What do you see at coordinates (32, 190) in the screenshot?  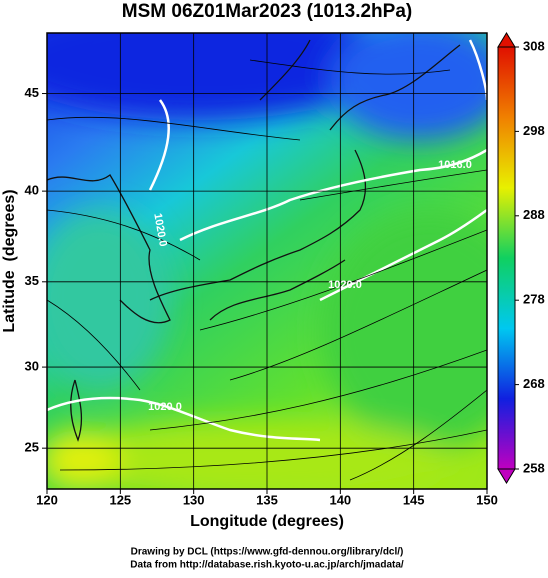 I see `y-tick-label: 40` at bounding box center [32, 190].